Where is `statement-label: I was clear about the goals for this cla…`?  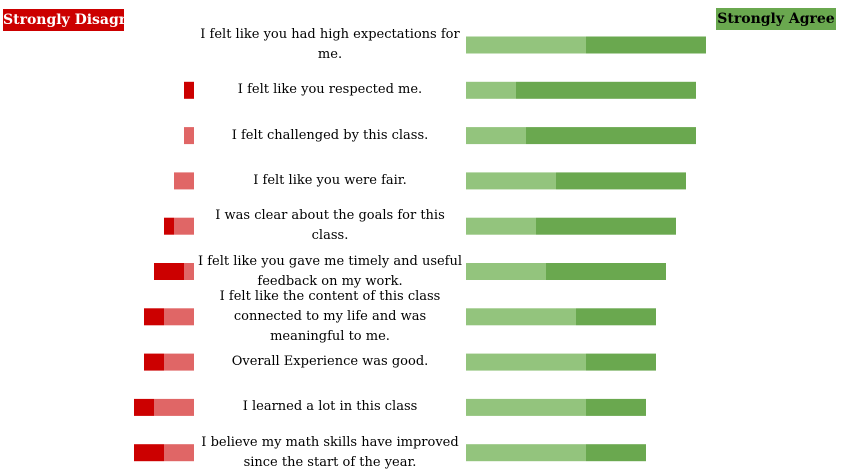
statement-label: I was clear about the goals for this cla… is located at coordinates (330, 226).